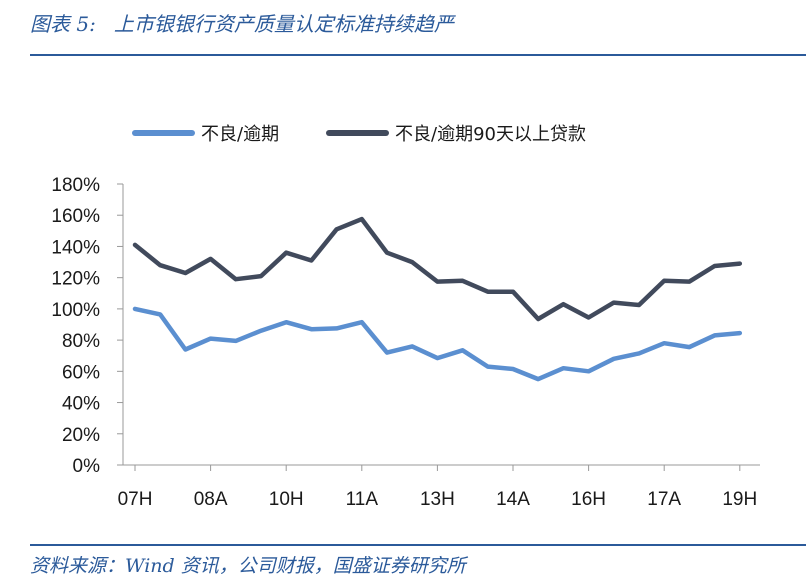 The width and height of the screenshot is (810, 584). What do you see at coordinates (739, 499) in the screenshot?
I see `x-tick-label: 19H` at bounding box center [739, 499].